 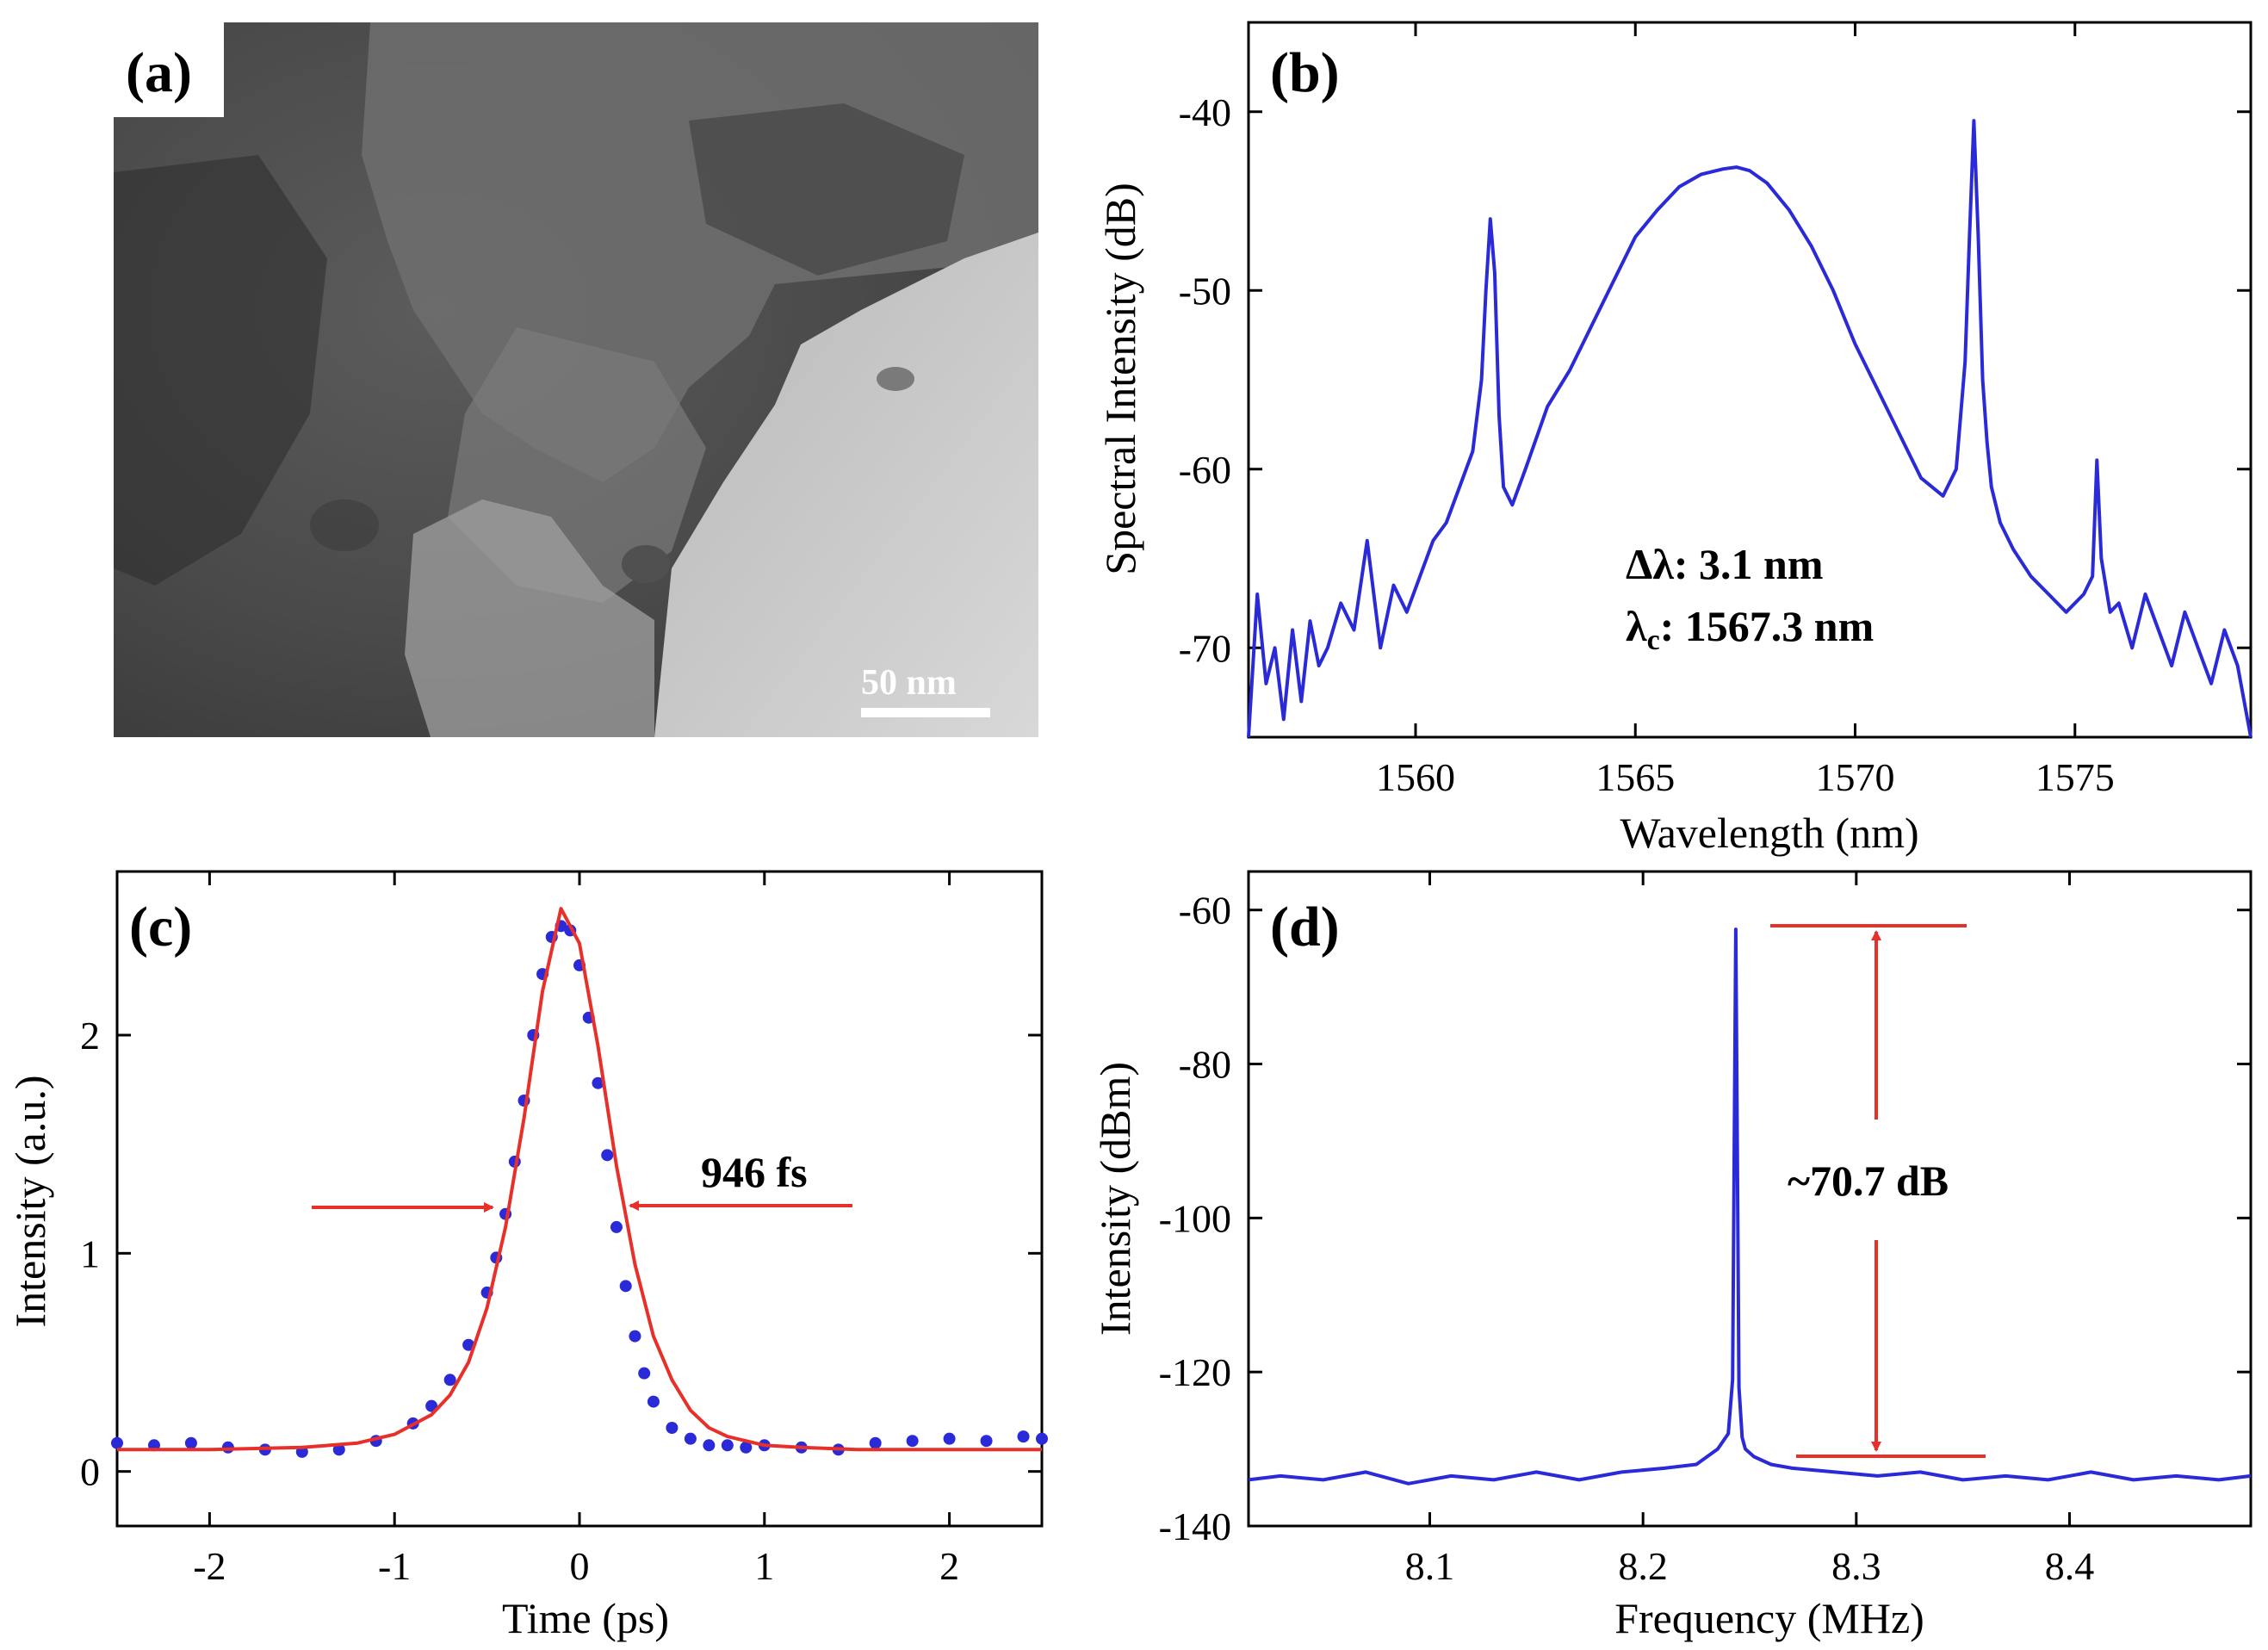 I want to click on x-tick-label: 1560, so click(x=1415, y=777).